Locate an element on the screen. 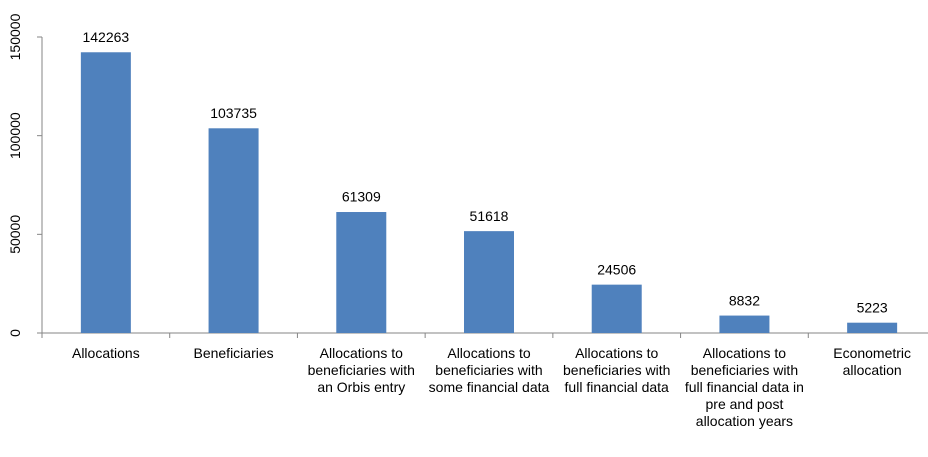 The width and height of the screenshot is (928, 457). data-label: 142263 is located at coordinates (105, 37).